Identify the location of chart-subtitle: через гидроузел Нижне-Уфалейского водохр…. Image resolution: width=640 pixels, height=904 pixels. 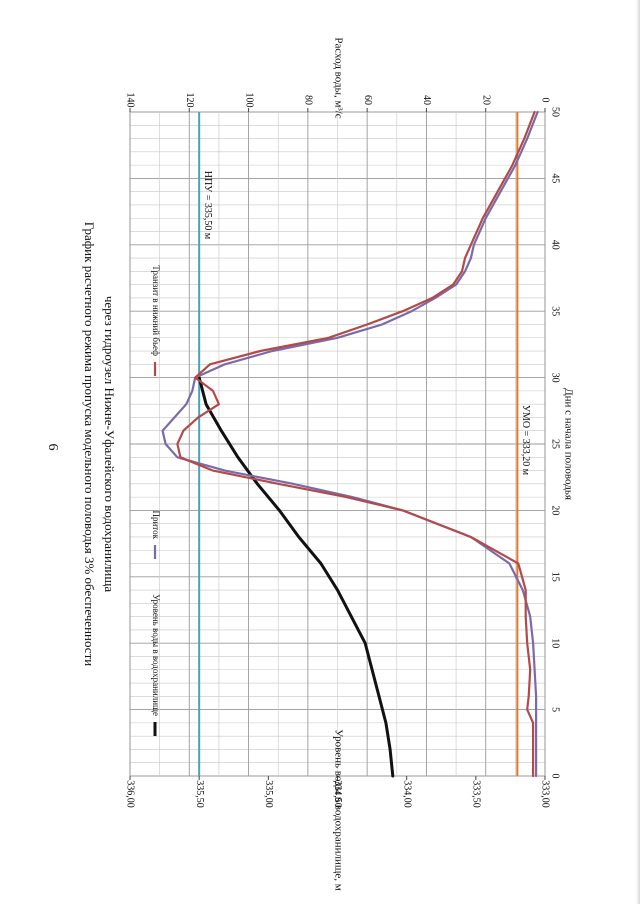
(109, 444).